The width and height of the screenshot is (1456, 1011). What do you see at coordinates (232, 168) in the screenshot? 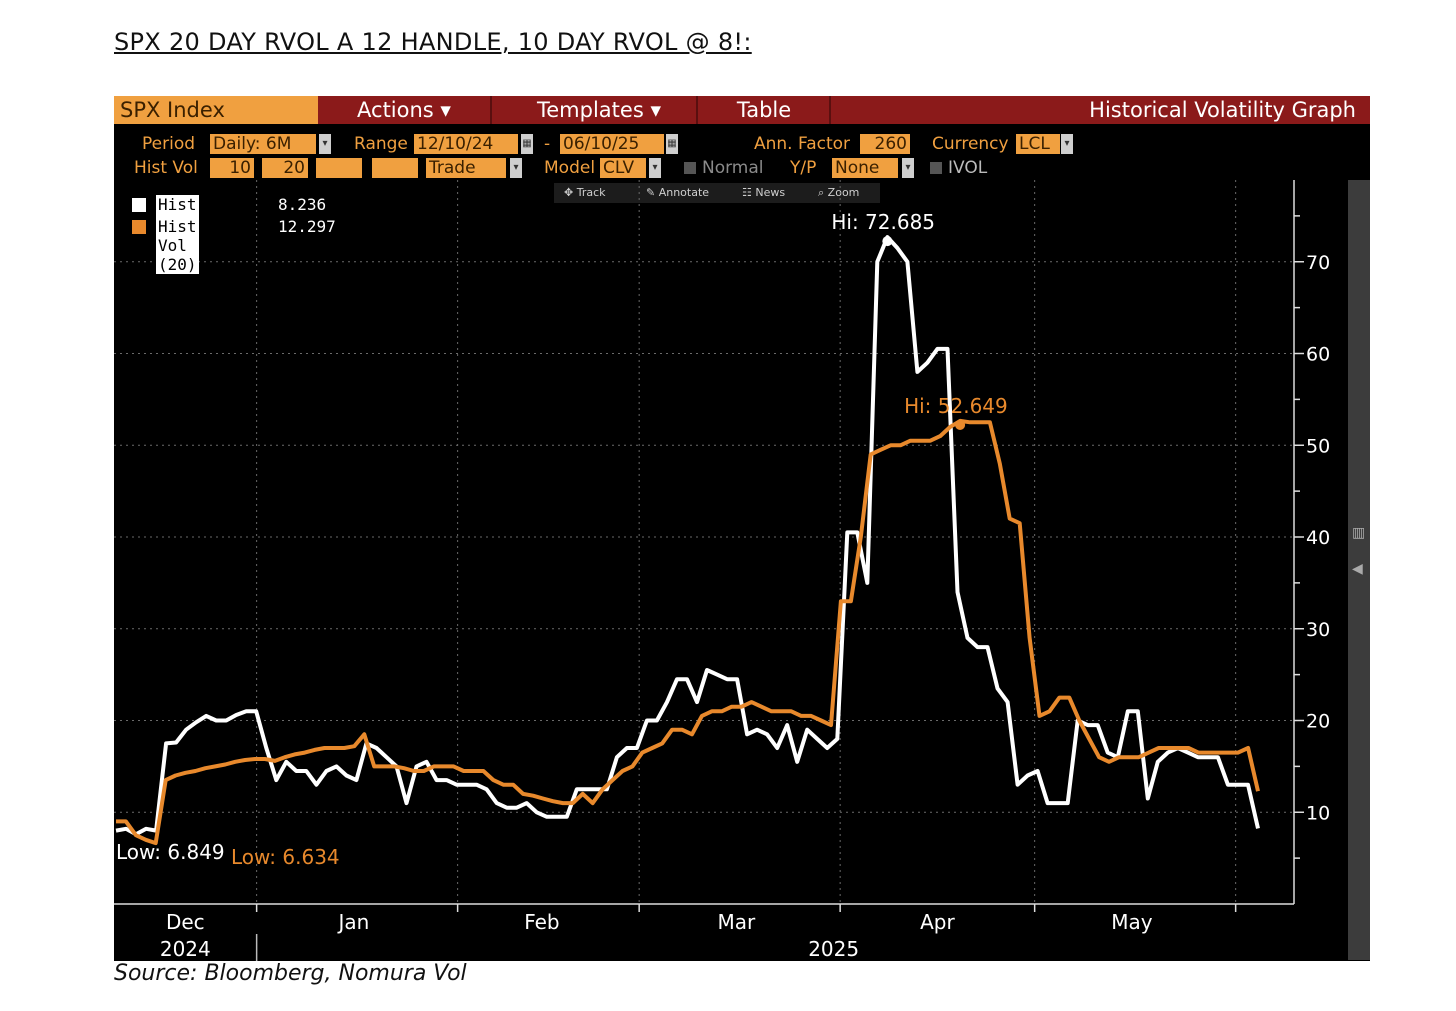
I see `hist-vol-1-field: 10` at bounding box center [232, 168].